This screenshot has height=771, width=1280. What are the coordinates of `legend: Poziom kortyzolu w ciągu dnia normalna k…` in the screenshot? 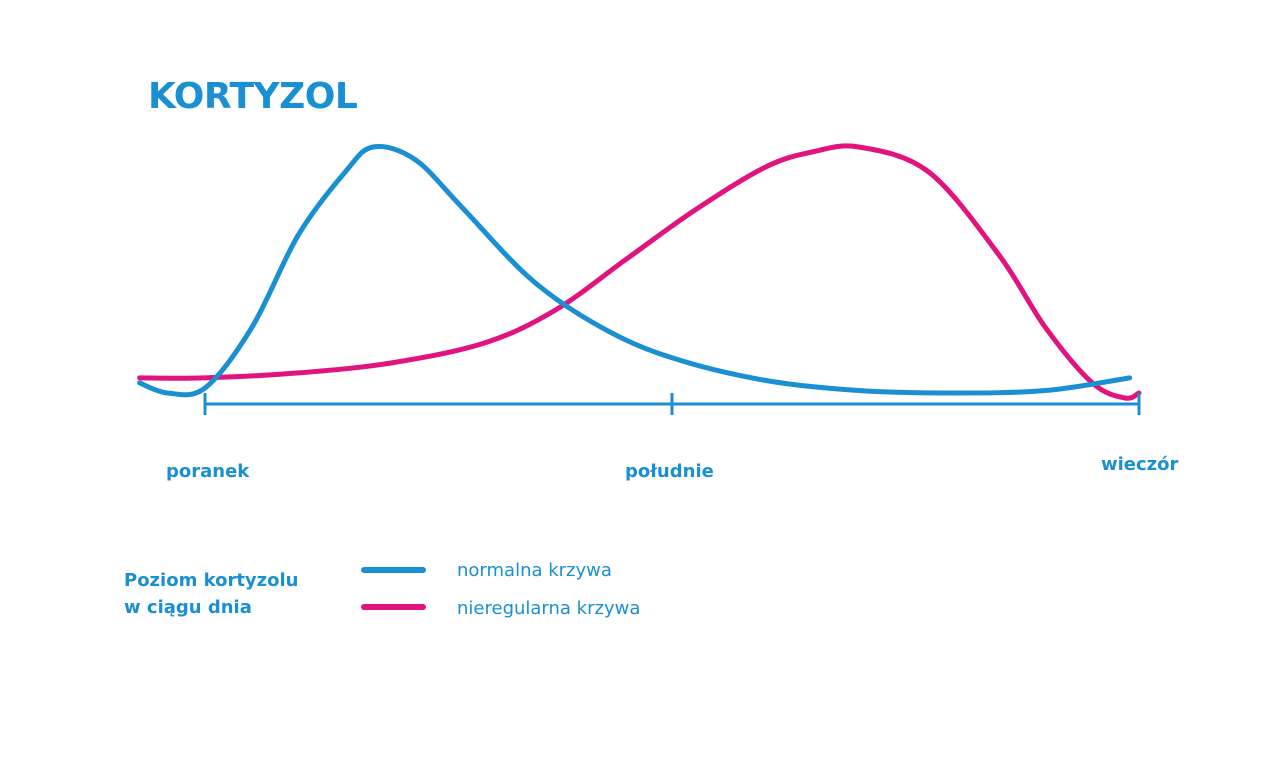 It's located at (382, 589).